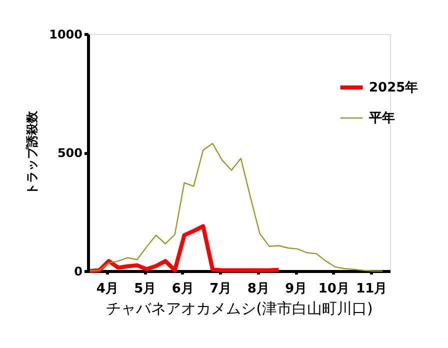 The height and width of the screenshot is (348, 448). I want to click on y-axis-title: トラップ誘殺数, so click(32, 152).